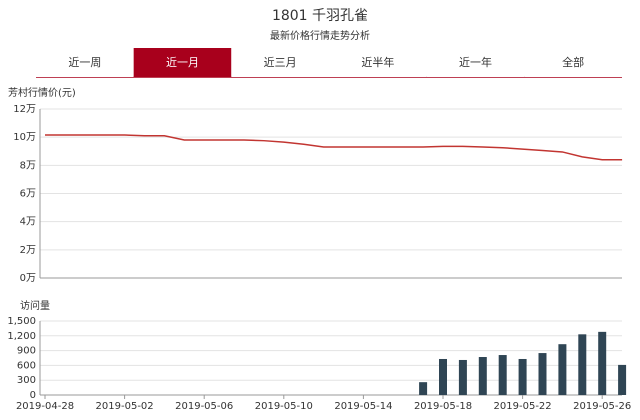 This screenshot has width=640, height=420. Describe the element at coordinates (21, 336) in the screenshot. I see `y-tick-label: 1,200` at that location.